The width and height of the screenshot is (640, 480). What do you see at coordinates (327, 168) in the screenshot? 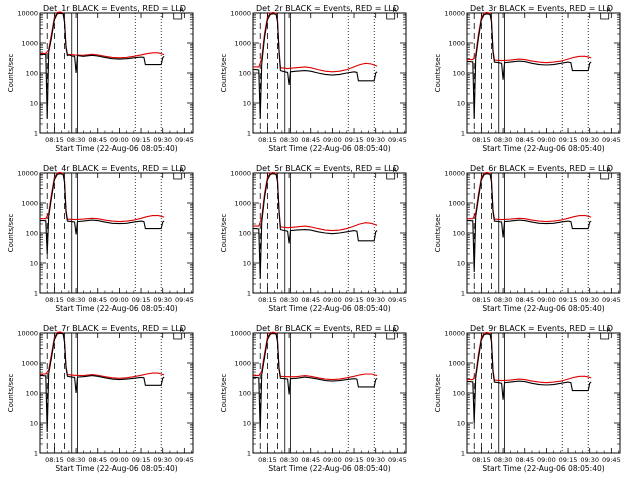
I see `chart-title: Det_5r BLACK = Events, RED = LLD` at bounding box center [327, 168].